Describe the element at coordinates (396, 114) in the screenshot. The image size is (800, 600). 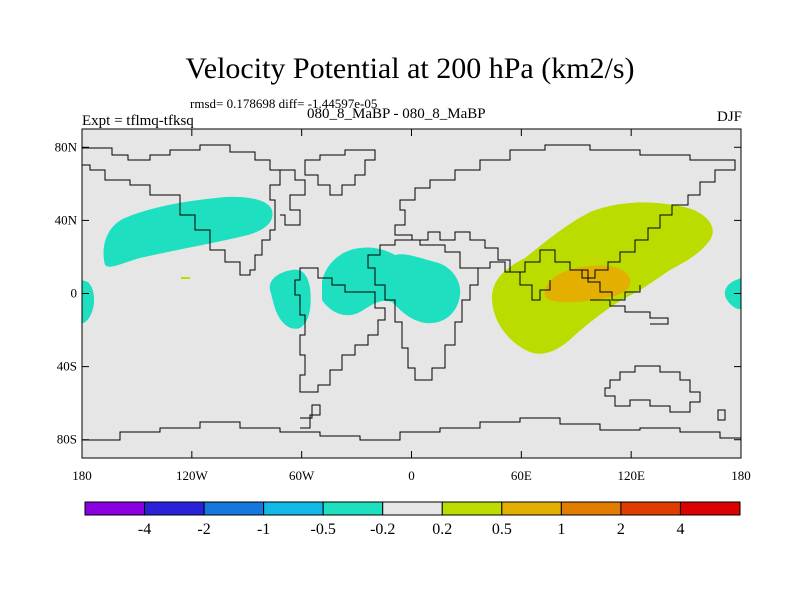
I see `case-label: 080_8_MaBP - 080_8_MaBP` at that location.